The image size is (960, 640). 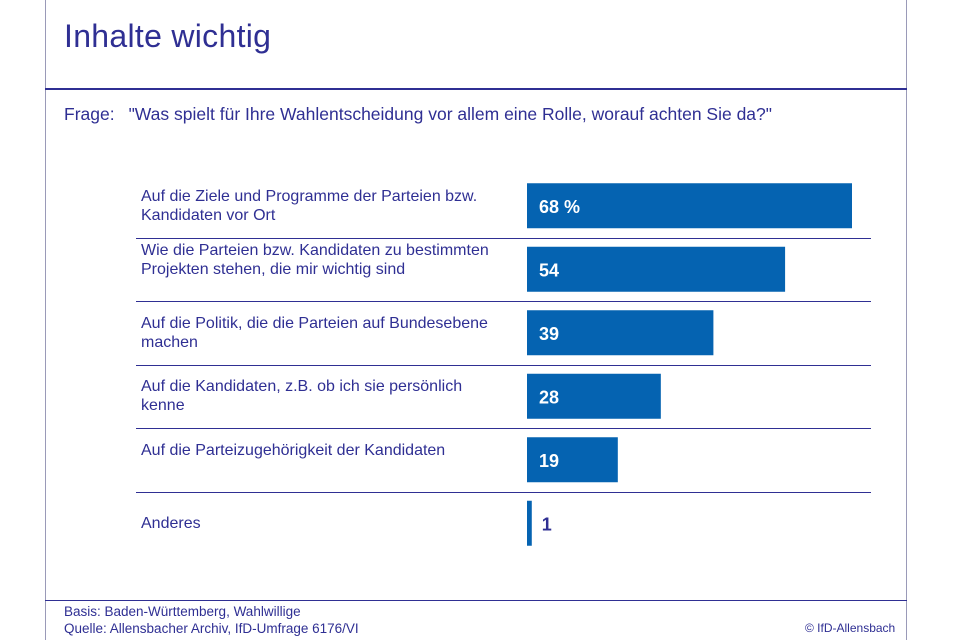 What do you see at coordinates (89, 114) in the screenshot?
I see `question-label: Frage:` at bounding box center [89, 114].